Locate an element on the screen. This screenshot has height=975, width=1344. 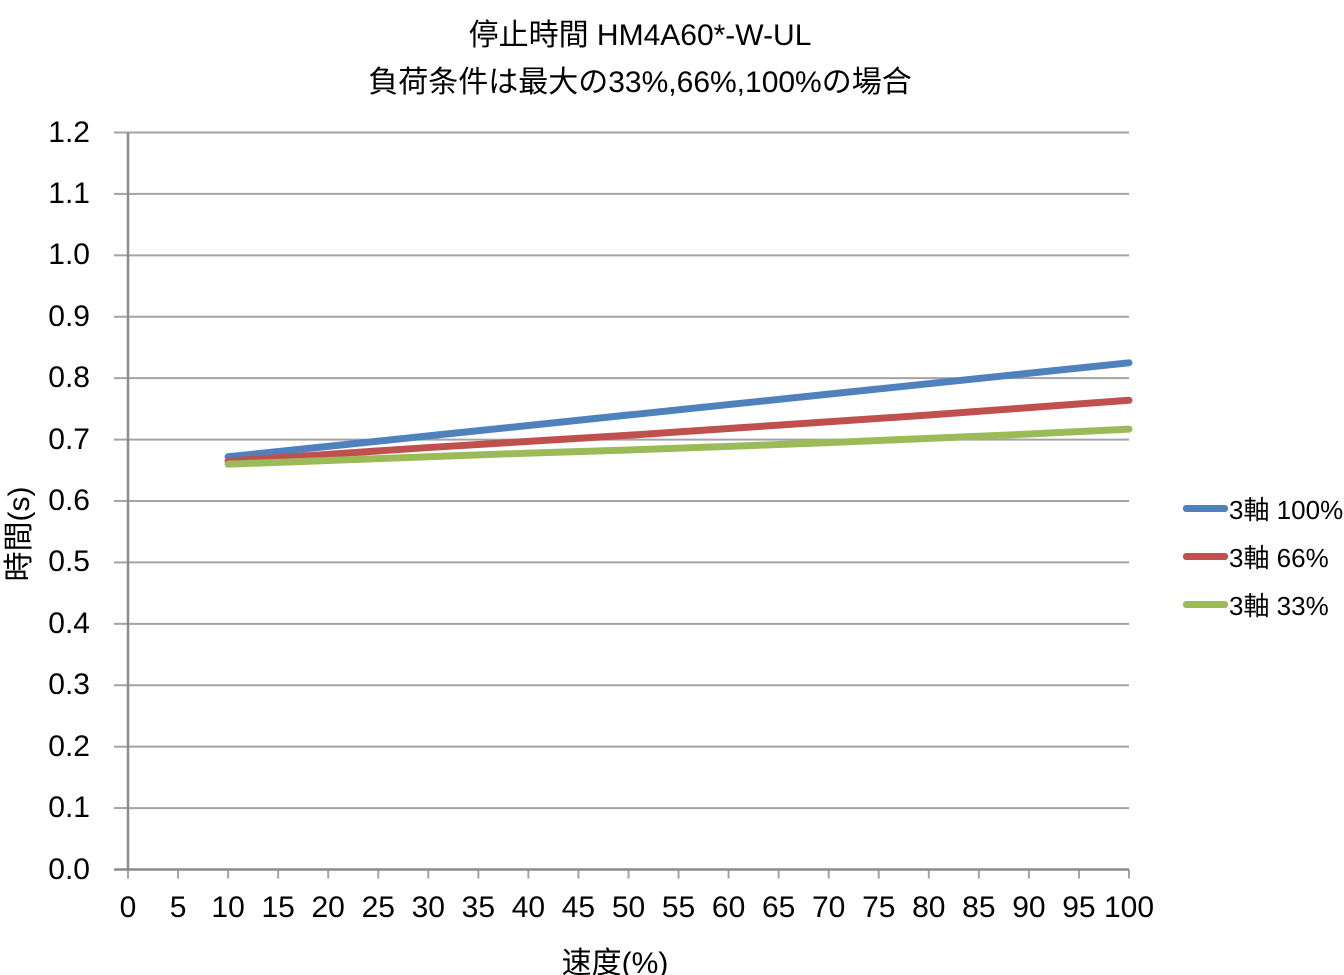
y-tick-label: 0.8 is located at coordinates (69, 378).